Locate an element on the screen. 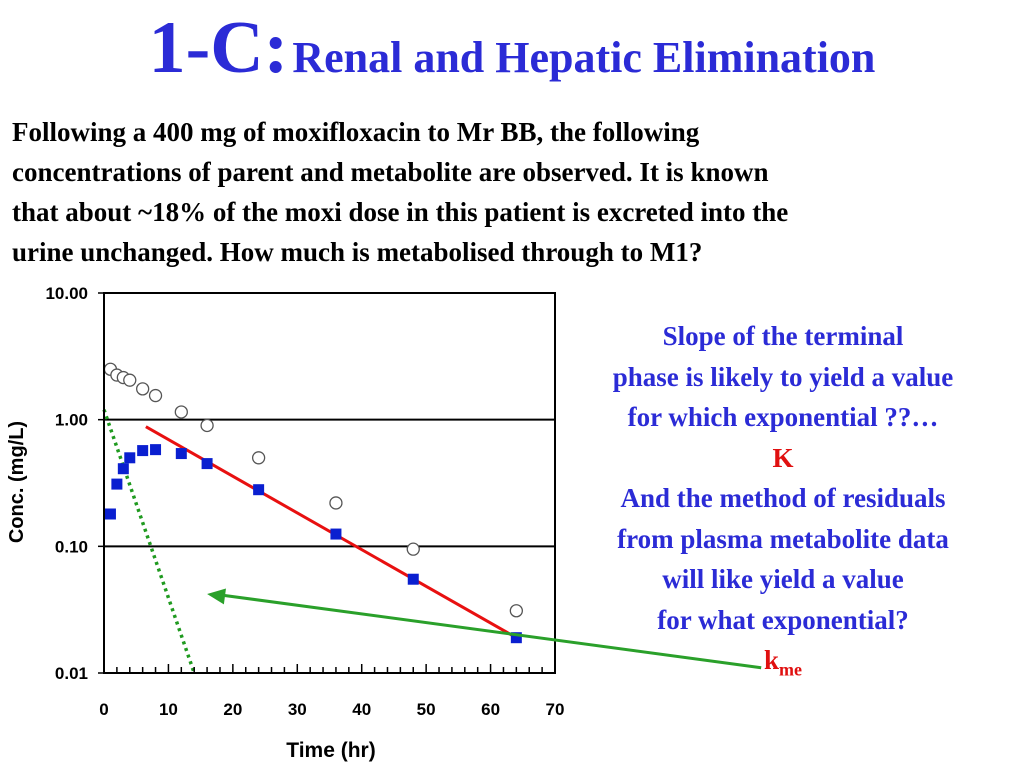 This screenshot has width=1024, height=768. answer-kme-main: k is located at coordinates (771, 660).